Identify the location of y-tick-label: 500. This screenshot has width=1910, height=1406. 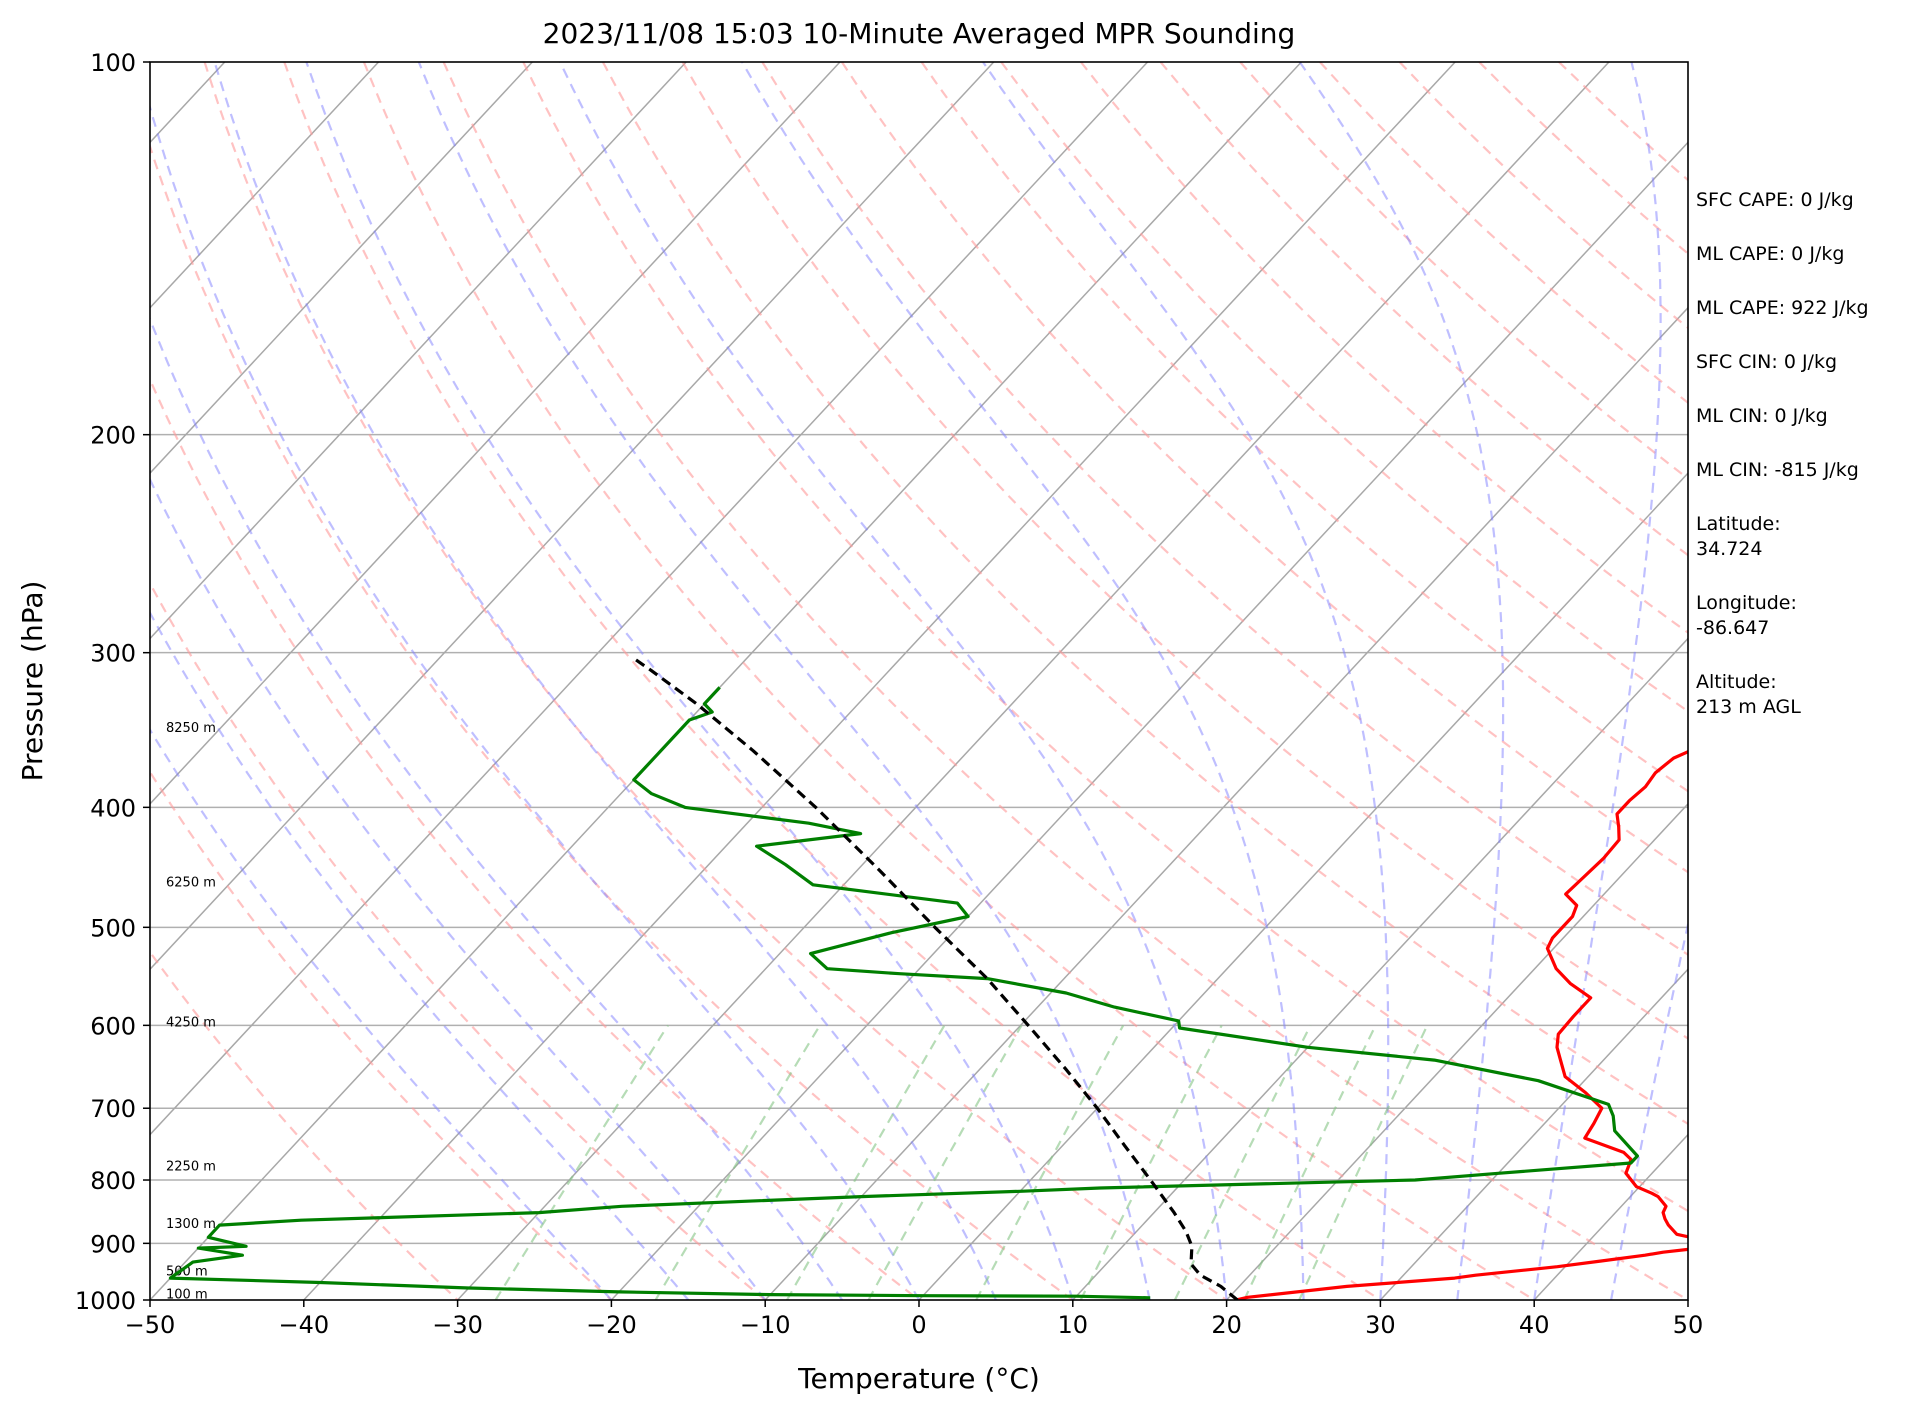
(113, 928).